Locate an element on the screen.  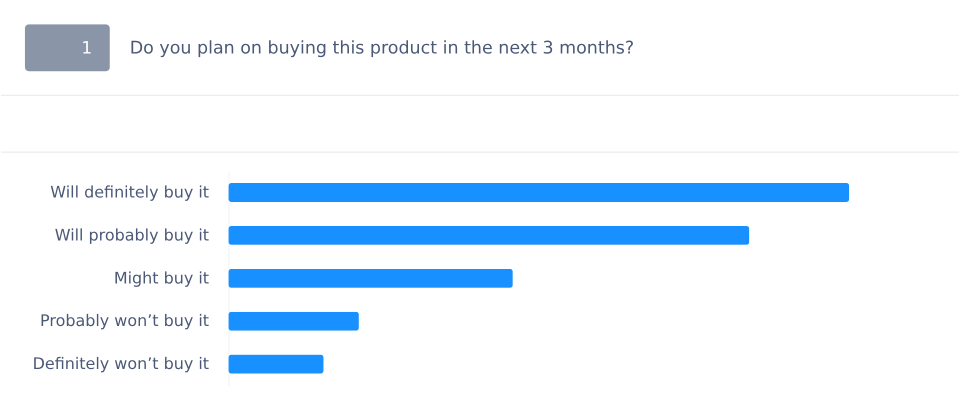
y-tick-label: Probably won’t buy it is located at coordinates (125, 320).